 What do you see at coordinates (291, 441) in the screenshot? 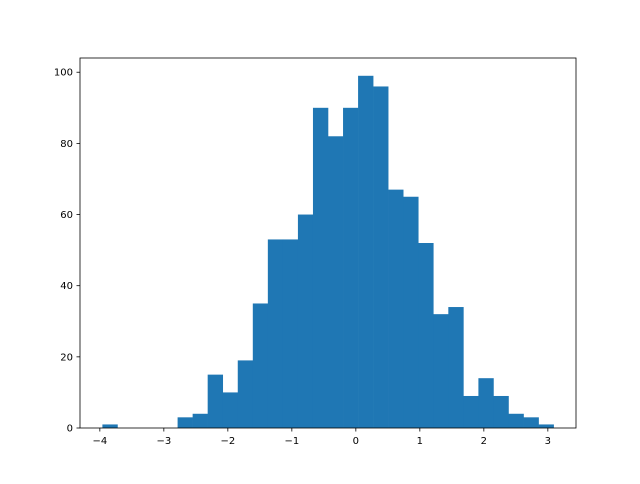
I see `x-tick-label: −1` at bounding box center [291, 441].